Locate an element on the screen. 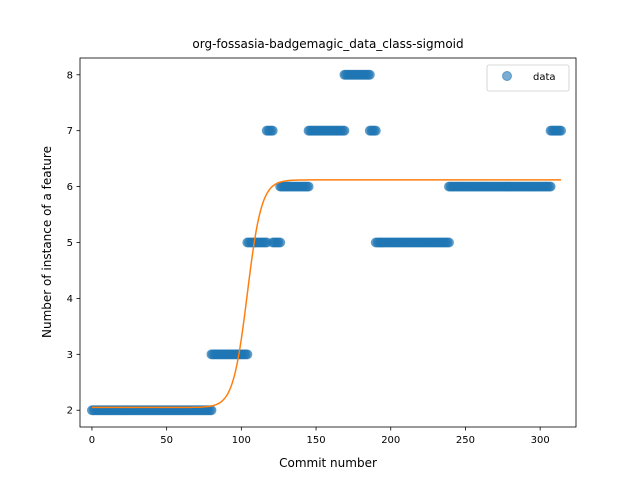  x-tick-label: 300 is located at coordinates (540, 440).